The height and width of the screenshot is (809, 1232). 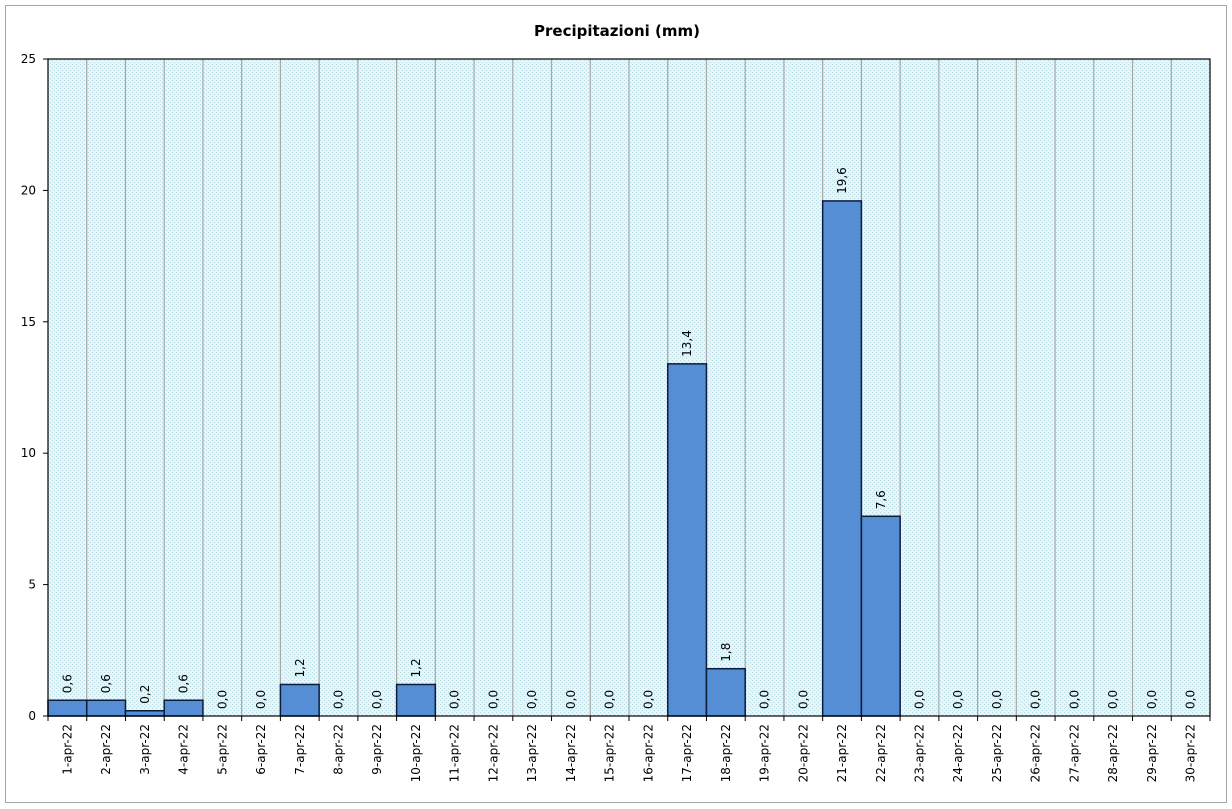 What do you see at coordinates (1113, 753) in the screenshot?
I see `x-tick-label: 28-apr-22` at bounding box center [1113, 753].